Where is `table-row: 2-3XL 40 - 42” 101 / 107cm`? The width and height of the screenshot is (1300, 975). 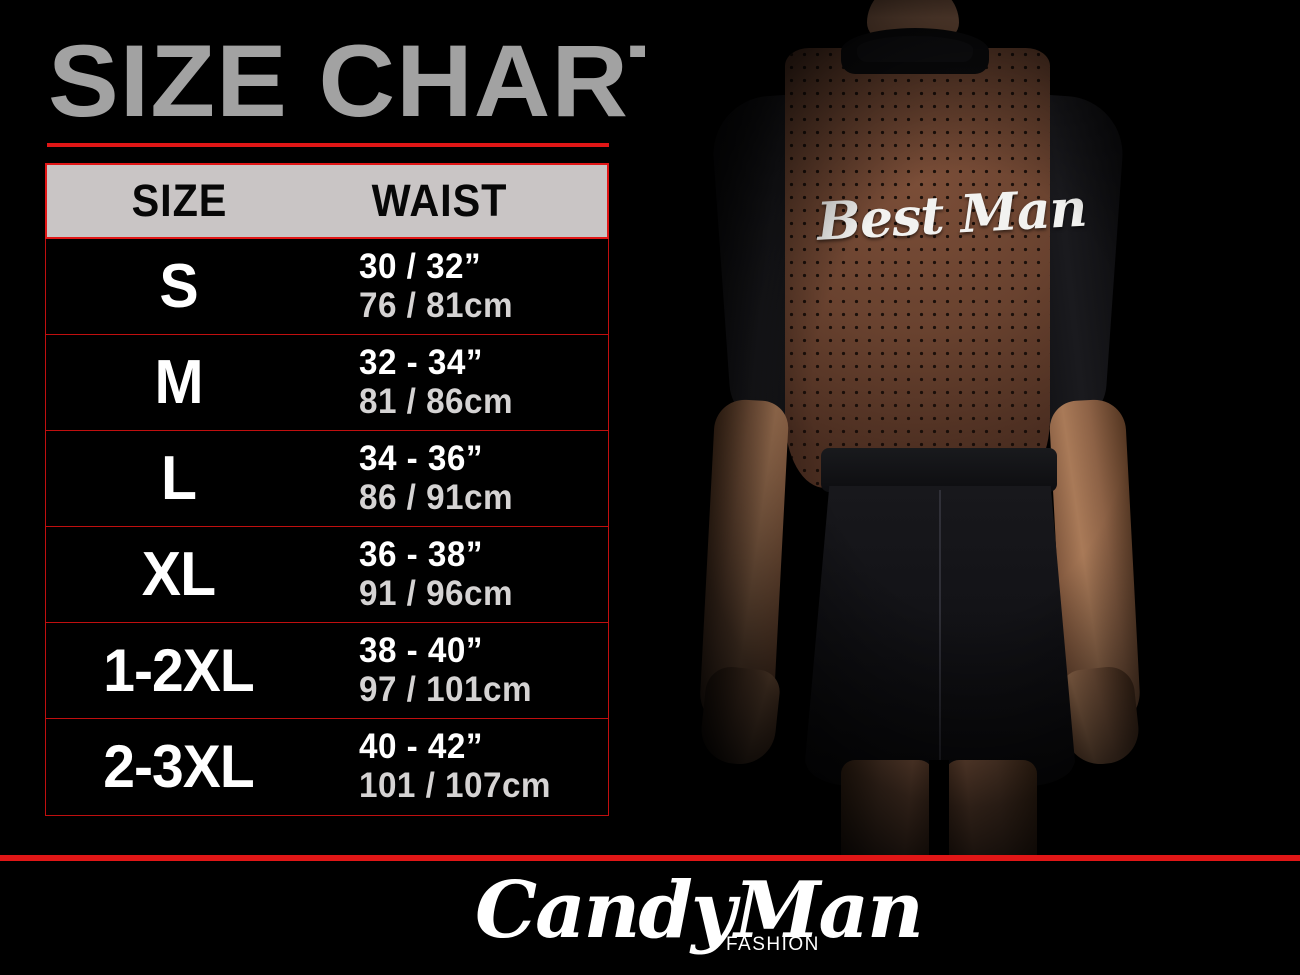
table-row: 2-3XL 40 - 42” 101 / 107cm is located at coordinates (327, 767).